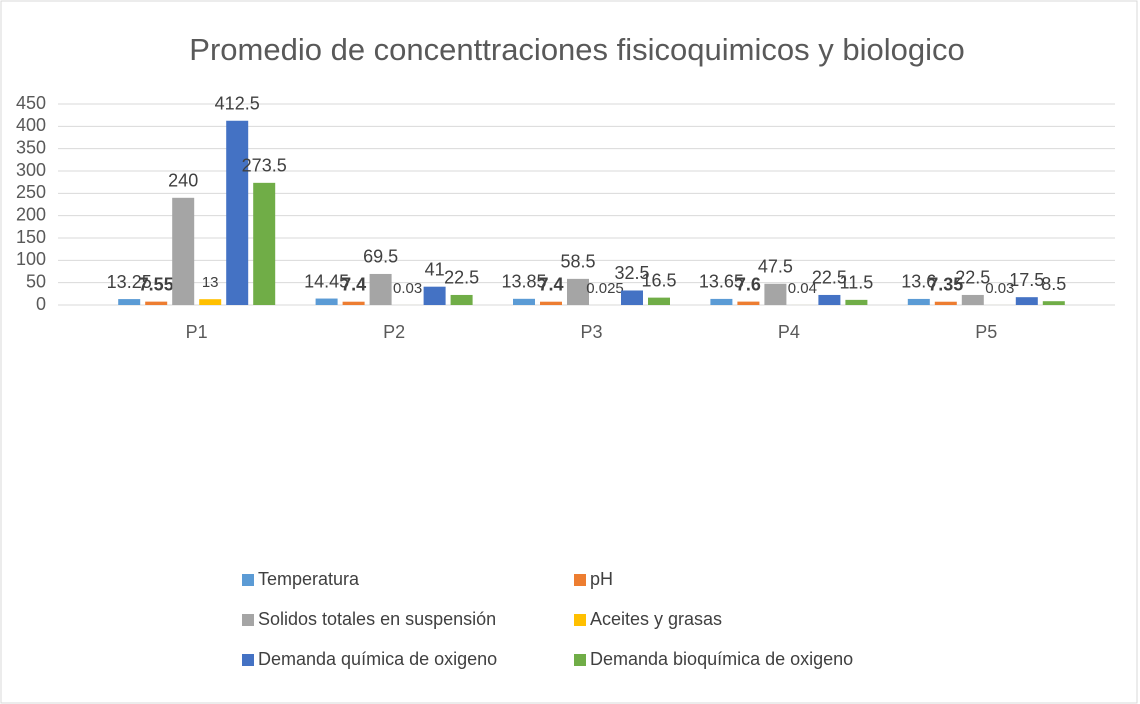  Describe the element at coordinates (380, 257) in the screenshot. I see `data-label: 69.5` at that location.